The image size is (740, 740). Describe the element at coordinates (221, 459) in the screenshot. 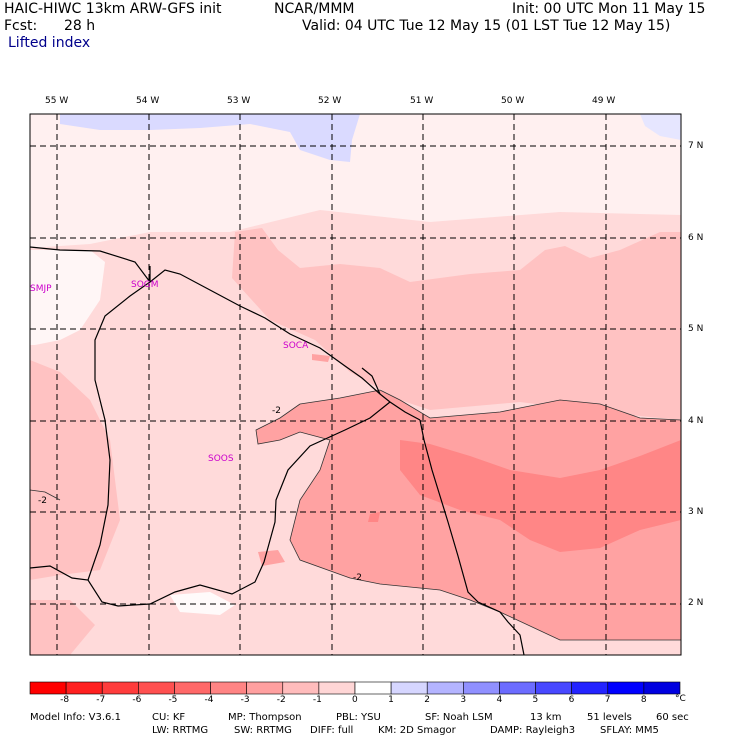

I see `station-soos: SOOS` at that location.